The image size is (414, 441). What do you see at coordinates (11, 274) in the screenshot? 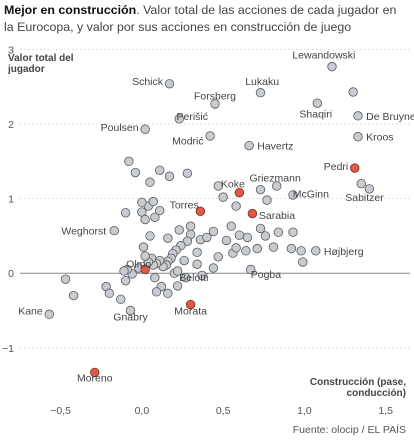
I see `y-tick-label: 0` at bounding box center [11, 274].